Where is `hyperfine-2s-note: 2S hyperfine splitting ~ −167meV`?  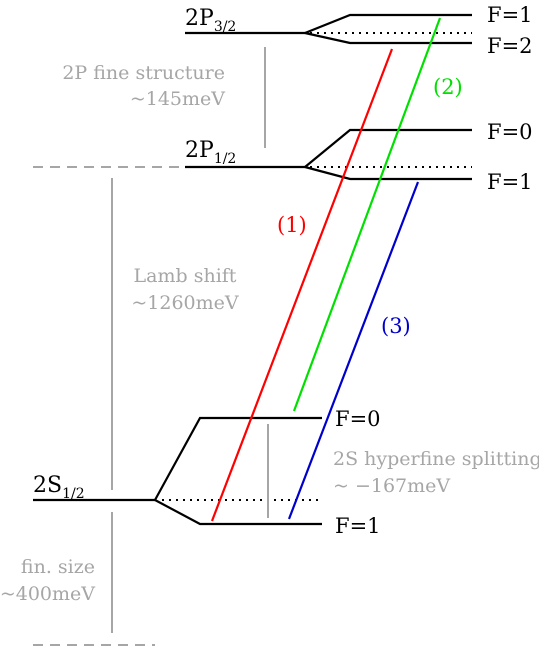 hyperfine-2s-note: 2S hyperfine splitting ~ −167meV is located at coordinates (436, 472).